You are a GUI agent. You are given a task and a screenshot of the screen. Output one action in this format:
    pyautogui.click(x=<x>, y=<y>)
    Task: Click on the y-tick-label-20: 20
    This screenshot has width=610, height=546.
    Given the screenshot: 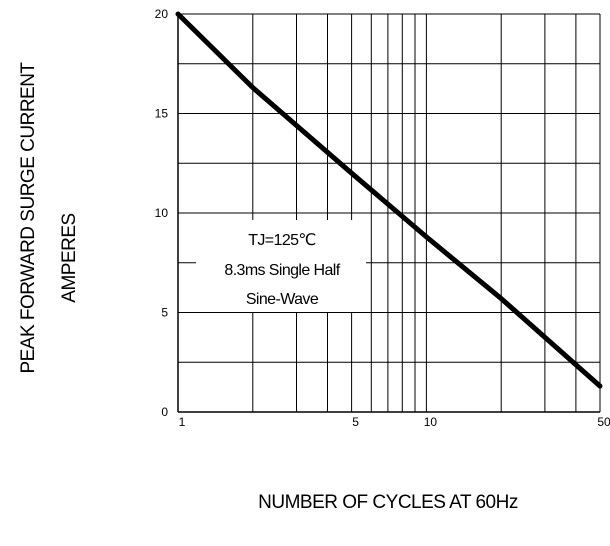 What is the action you would take?
    pyautogui.click(x=162, y=14)
    